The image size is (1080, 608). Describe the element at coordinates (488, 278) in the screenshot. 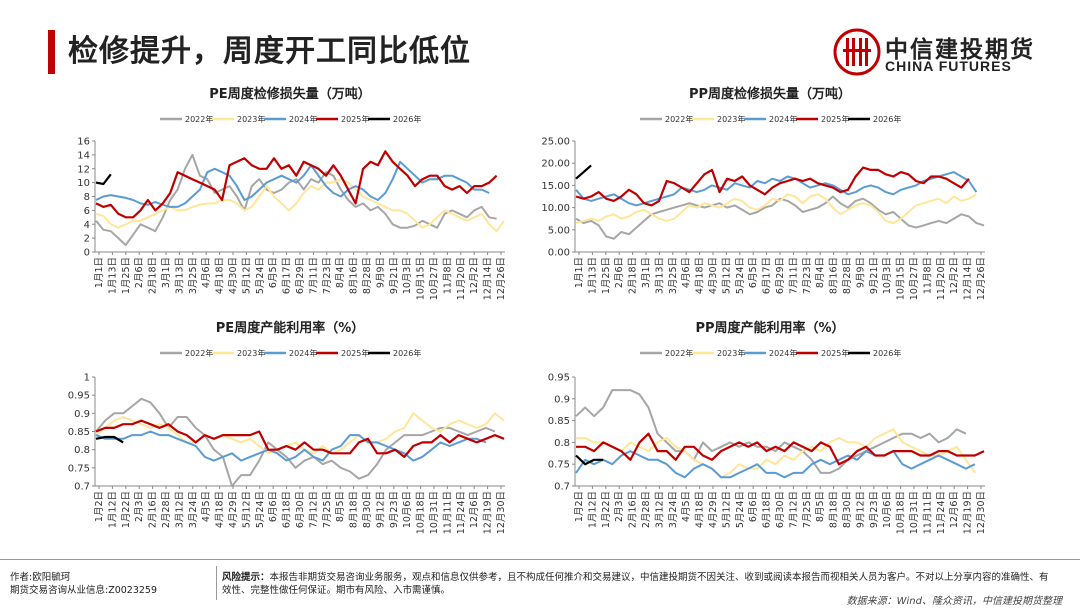

I see `x-tick-label: 12月14日` at that location.